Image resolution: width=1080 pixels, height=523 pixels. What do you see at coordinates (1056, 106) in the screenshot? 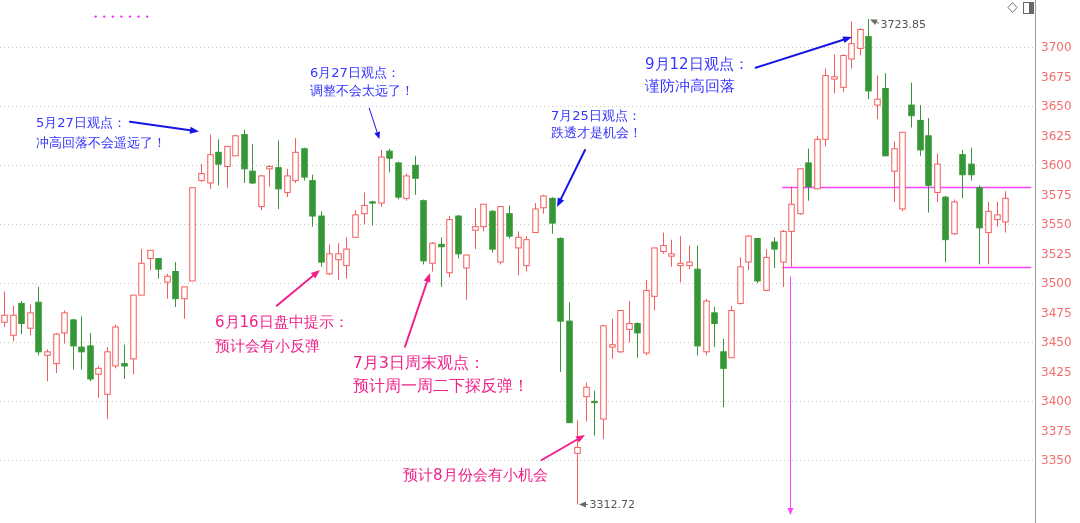
I see `ytick-label: 3650` at bounding box center [1056, 106].